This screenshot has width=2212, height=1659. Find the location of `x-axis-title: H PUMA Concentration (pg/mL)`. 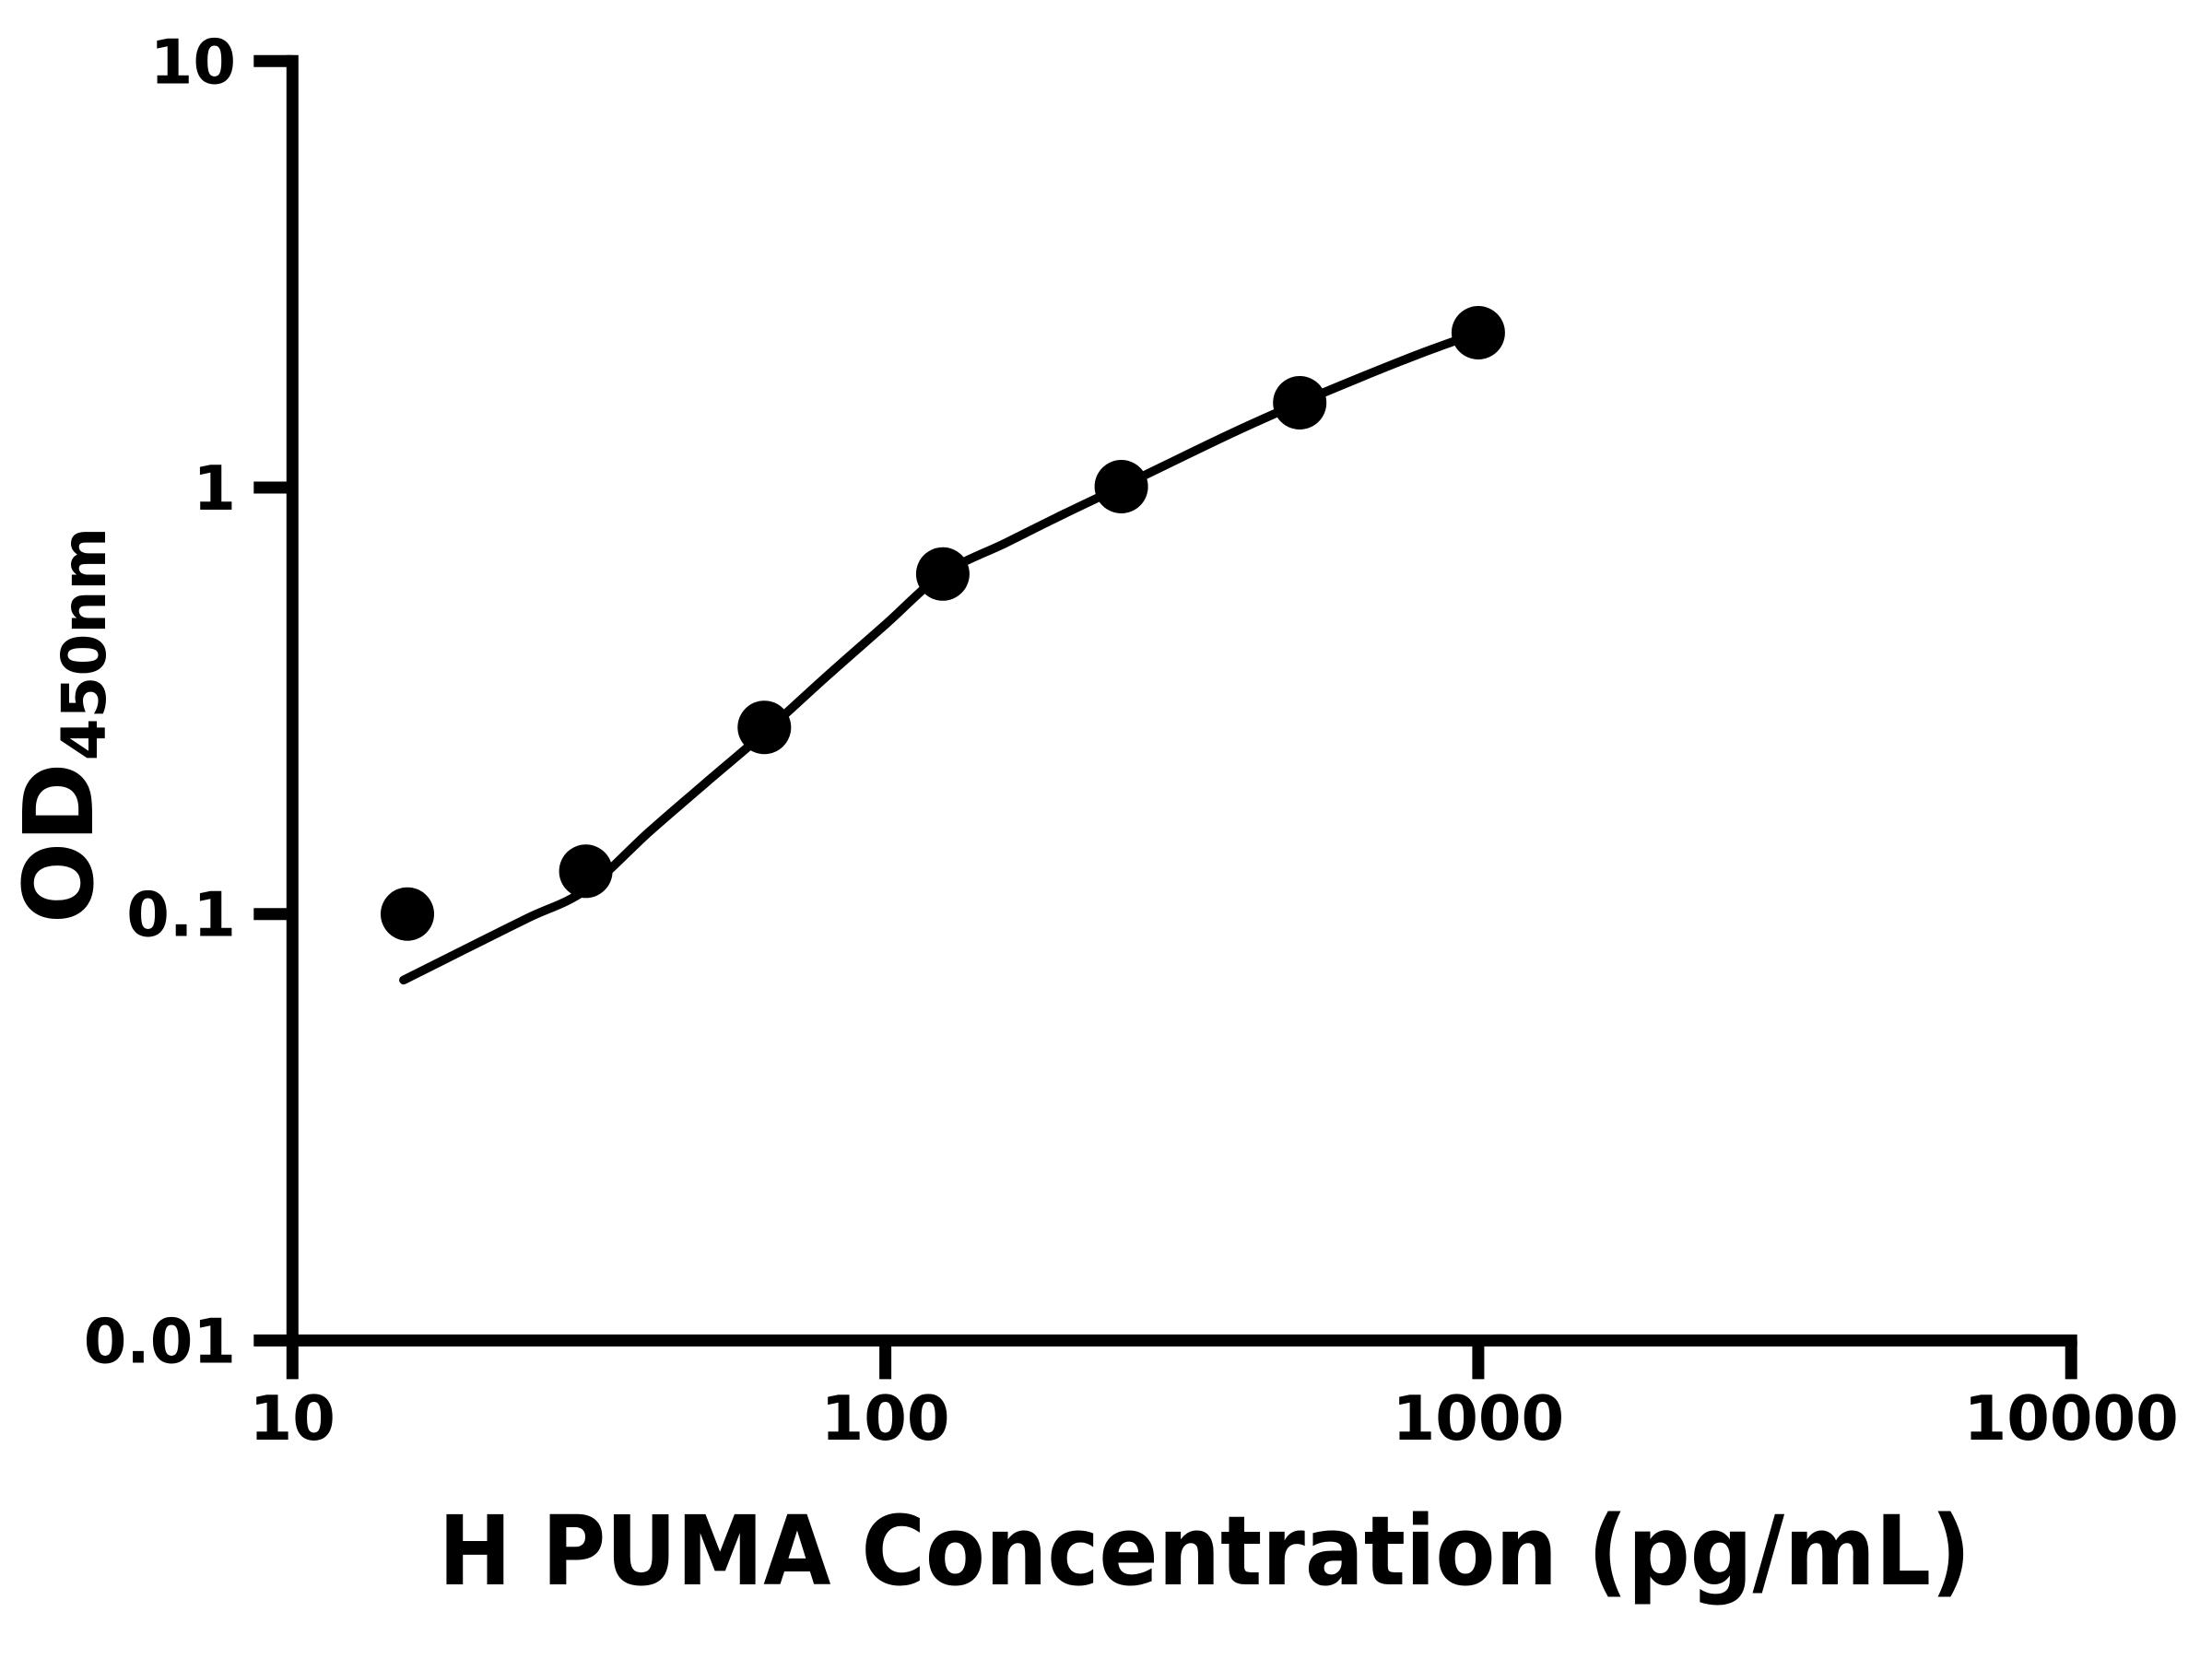

x-axis-title: H PUMA Concentration (pg/mL) is located at coordinates (1204, 1551).